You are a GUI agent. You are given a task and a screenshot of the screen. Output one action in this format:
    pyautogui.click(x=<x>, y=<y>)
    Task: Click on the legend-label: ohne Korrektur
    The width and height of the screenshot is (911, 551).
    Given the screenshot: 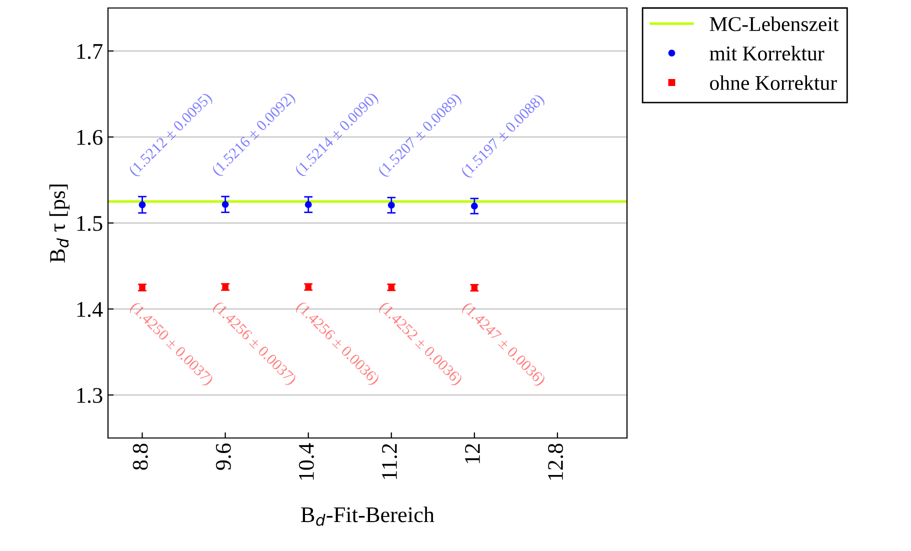 What is the action you would take?
    pyautogui.click(x=773, y=82)
    